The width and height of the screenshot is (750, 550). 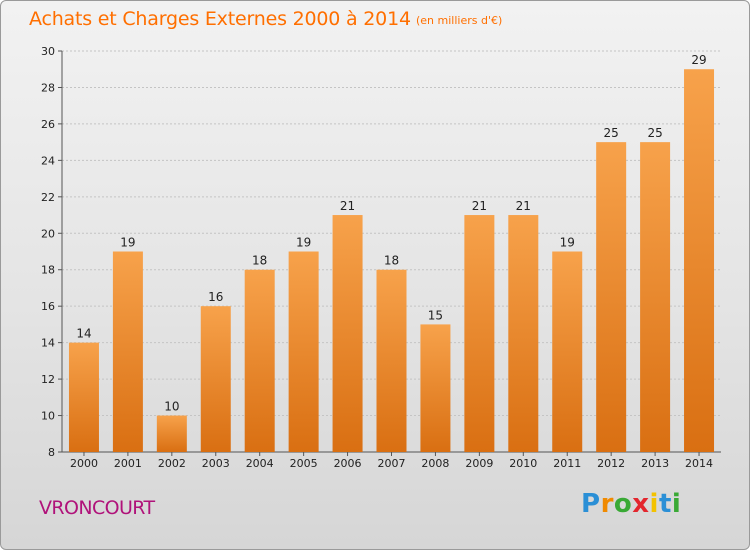 What do you see at coordinates (48, 160) in the screenshot?
I see `y-tick-label: 24` at bounding box center [48, 160].